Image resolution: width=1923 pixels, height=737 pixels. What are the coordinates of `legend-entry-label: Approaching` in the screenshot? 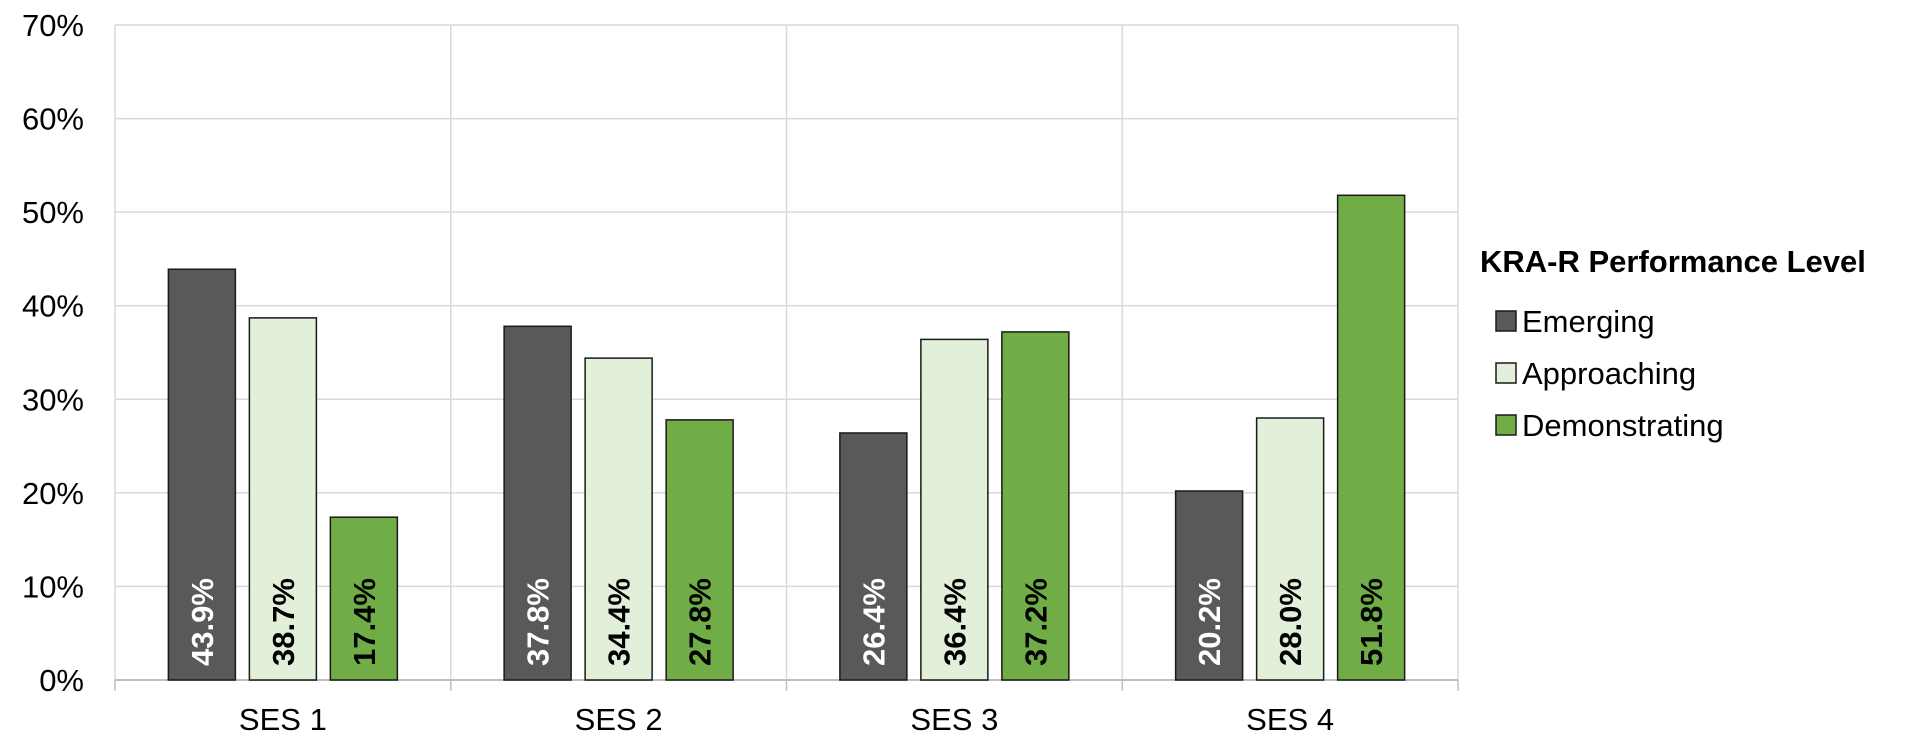 It's located at (1609, 373).